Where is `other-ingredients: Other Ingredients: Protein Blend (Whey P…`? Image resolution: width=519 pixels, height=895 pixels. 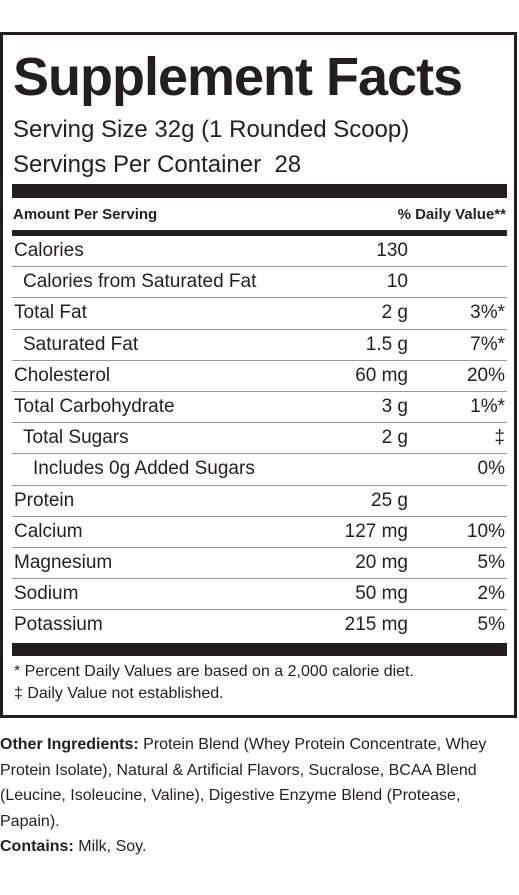 other-ingredients: Other Ingredients: Protein Blend (Whey P… is located at coordinates (258, 783).